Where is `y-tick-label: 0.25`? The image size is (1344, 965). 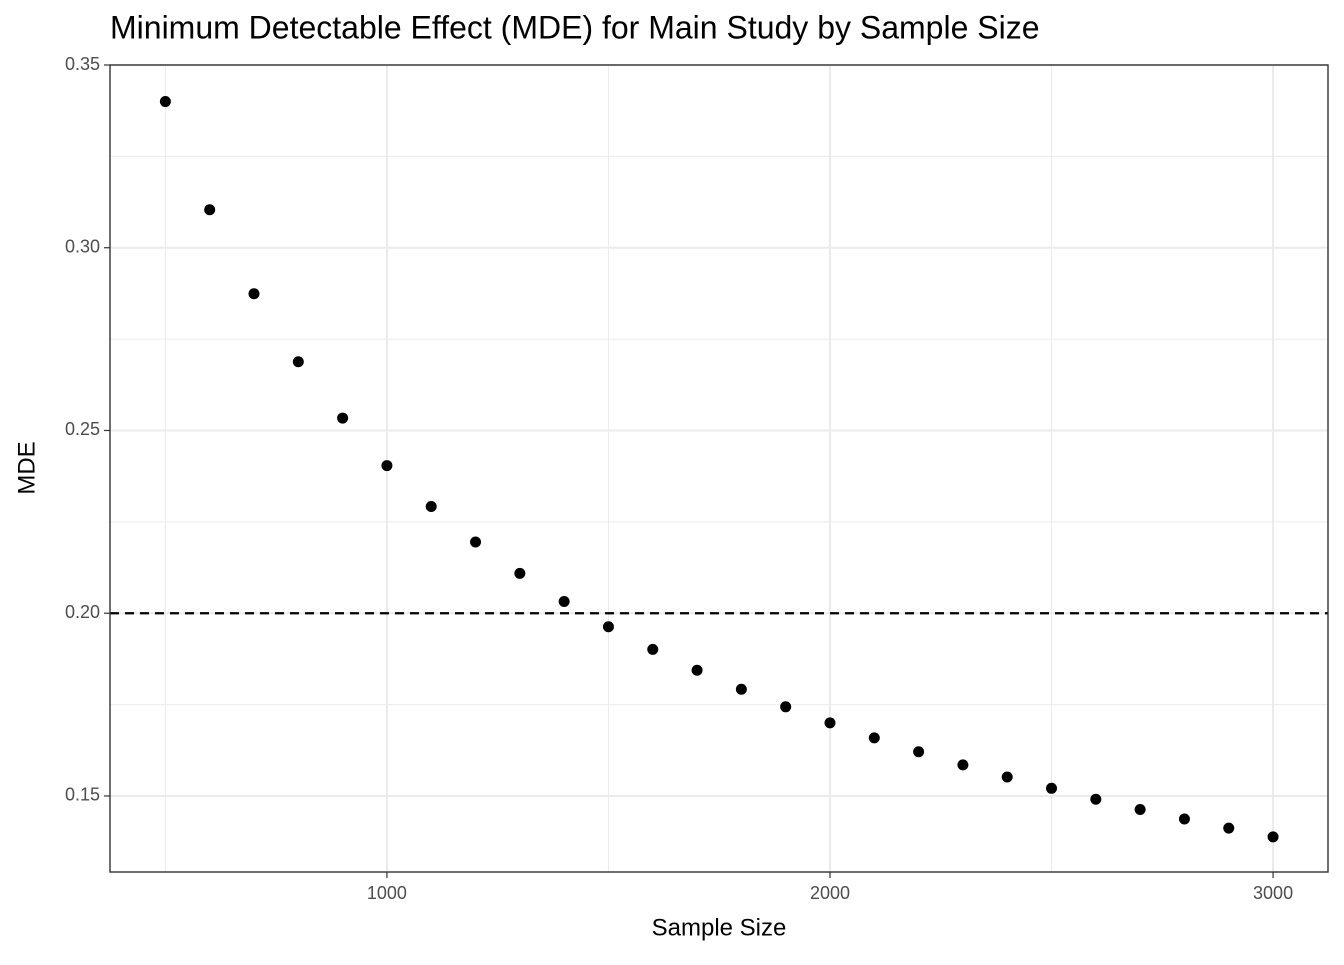 y-tick-label: 0.25 is located at coordinates (82, 429).